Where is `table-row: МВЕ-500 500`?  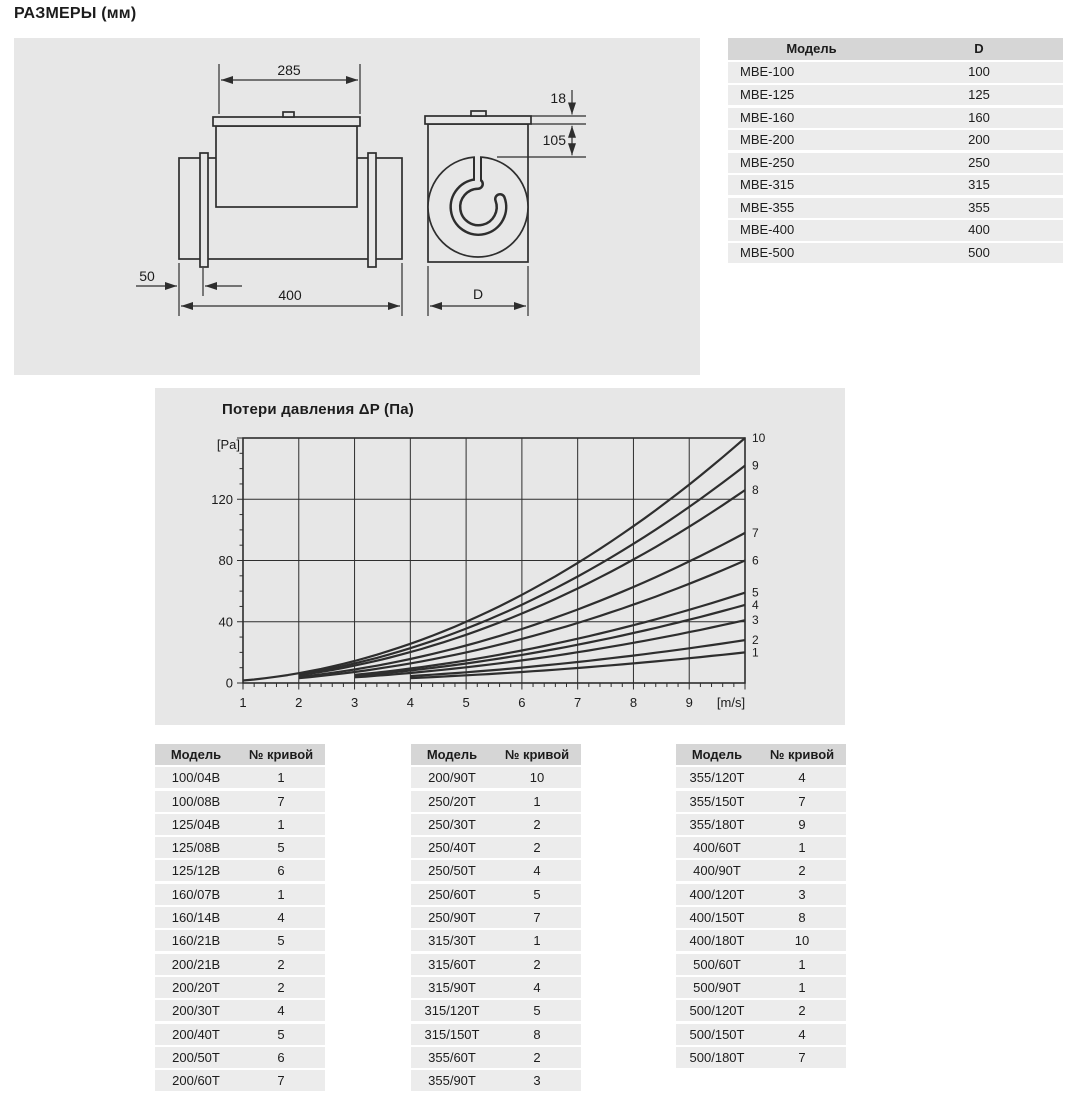
table-row: МВЕ-500 500 is located at coordinates (895, 253).